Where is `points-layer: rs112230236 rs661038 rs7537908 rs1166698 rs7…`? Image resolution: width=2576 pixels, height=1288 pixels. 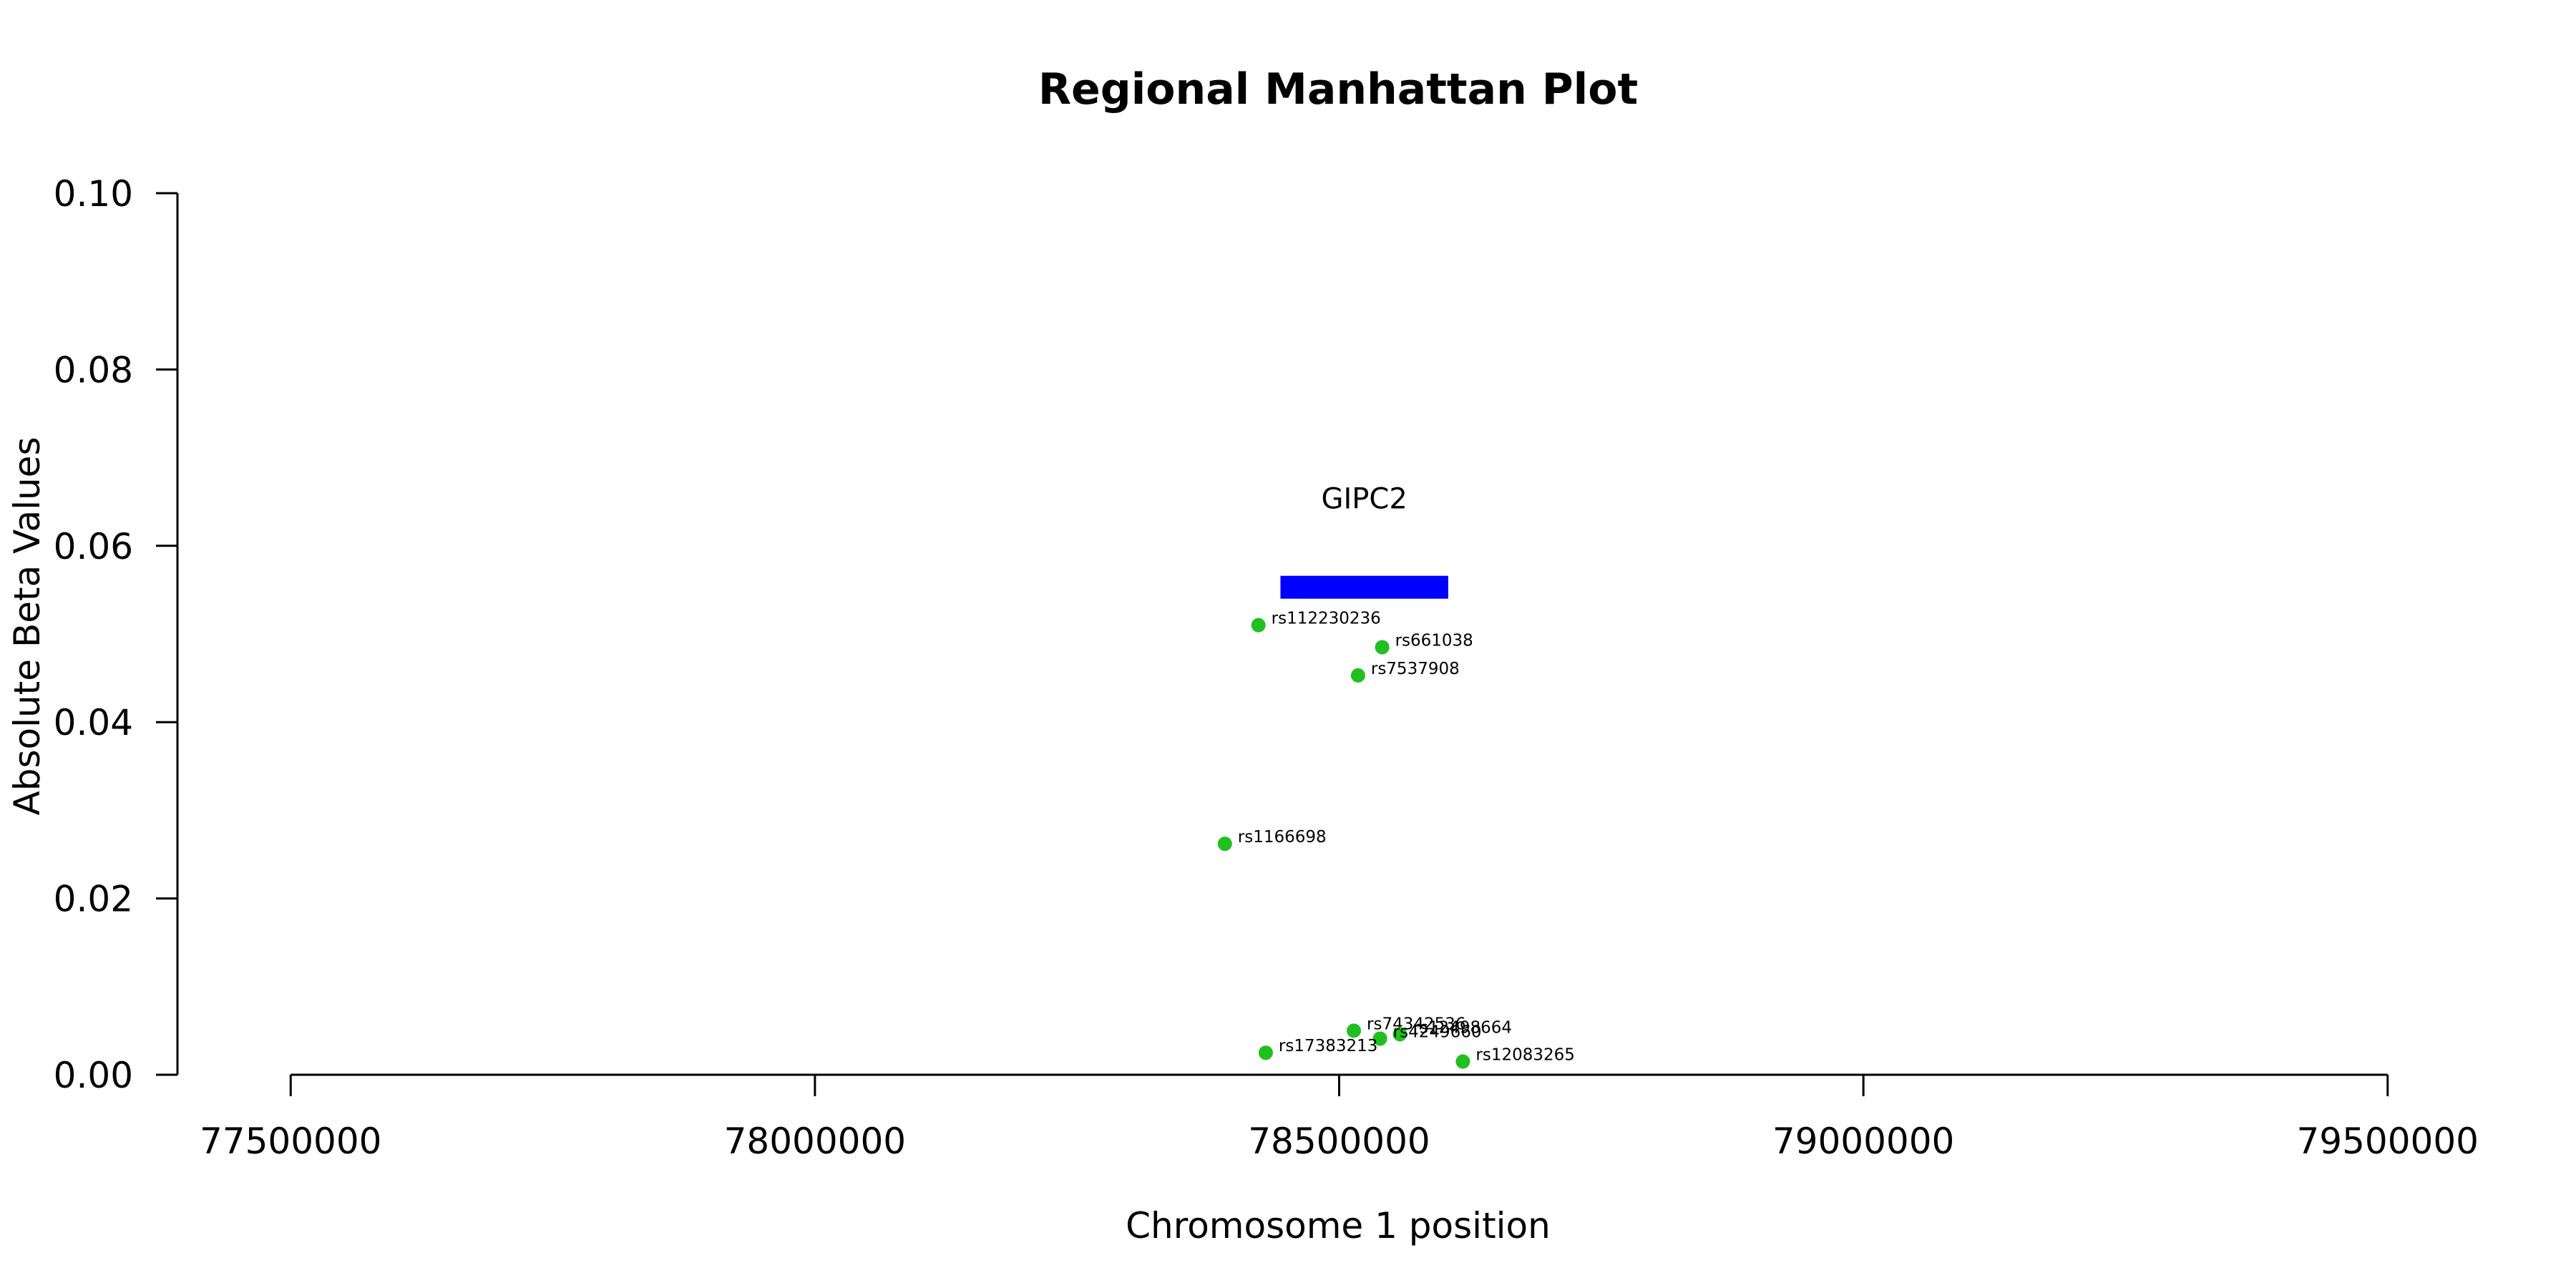
points-layer: rs112230236 rs661038 rs7537908 rs1166698 rs7… is located at coordinates (1396, 839).